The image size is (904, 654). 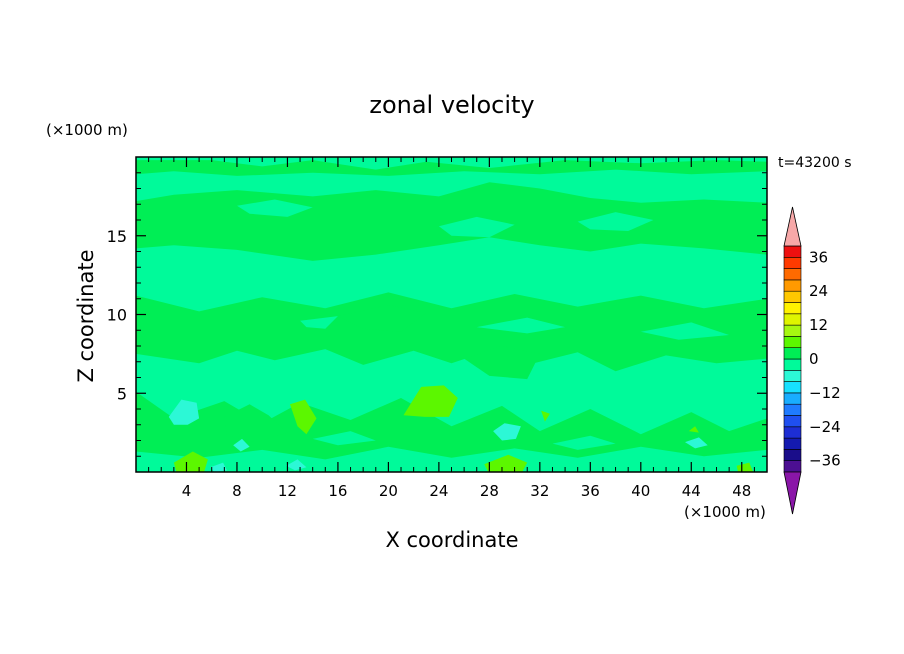 What do you see at coordinates (815, 163) in the screenshot?
I see `time-label: t=43200 s` at bounding box center [815, 163].